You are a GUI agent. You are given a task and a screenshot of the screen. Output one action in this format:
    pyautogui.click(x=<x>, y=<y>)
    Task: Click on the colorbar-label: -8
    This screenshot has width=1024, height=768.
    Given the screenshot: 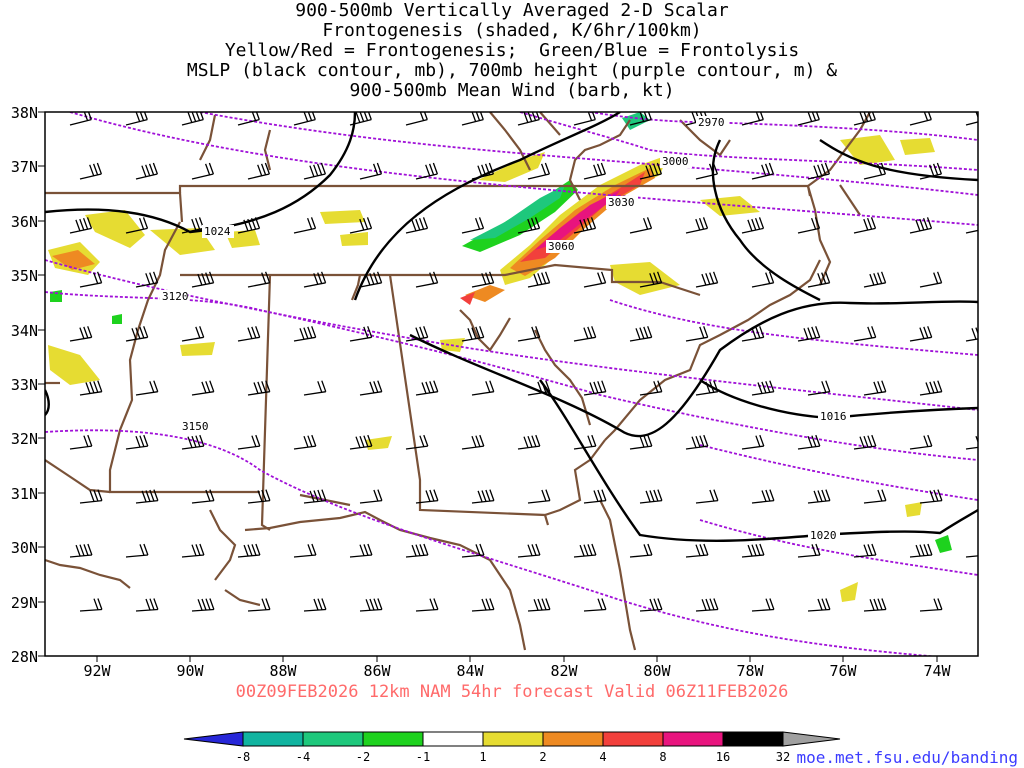 What is the action you would take?
    pyautogui.click(x=243, y=757)
    